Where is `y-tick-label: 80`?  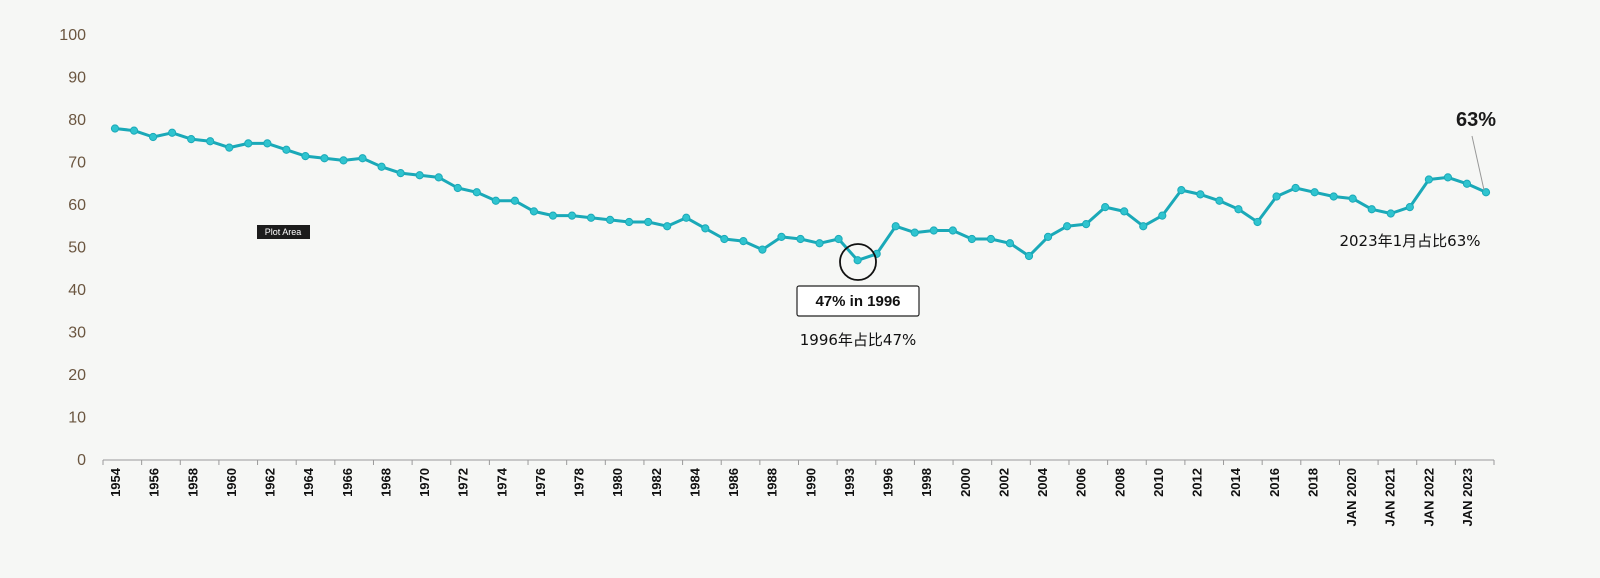 y-tick-label: 80 is located at coordinates (77, 120).